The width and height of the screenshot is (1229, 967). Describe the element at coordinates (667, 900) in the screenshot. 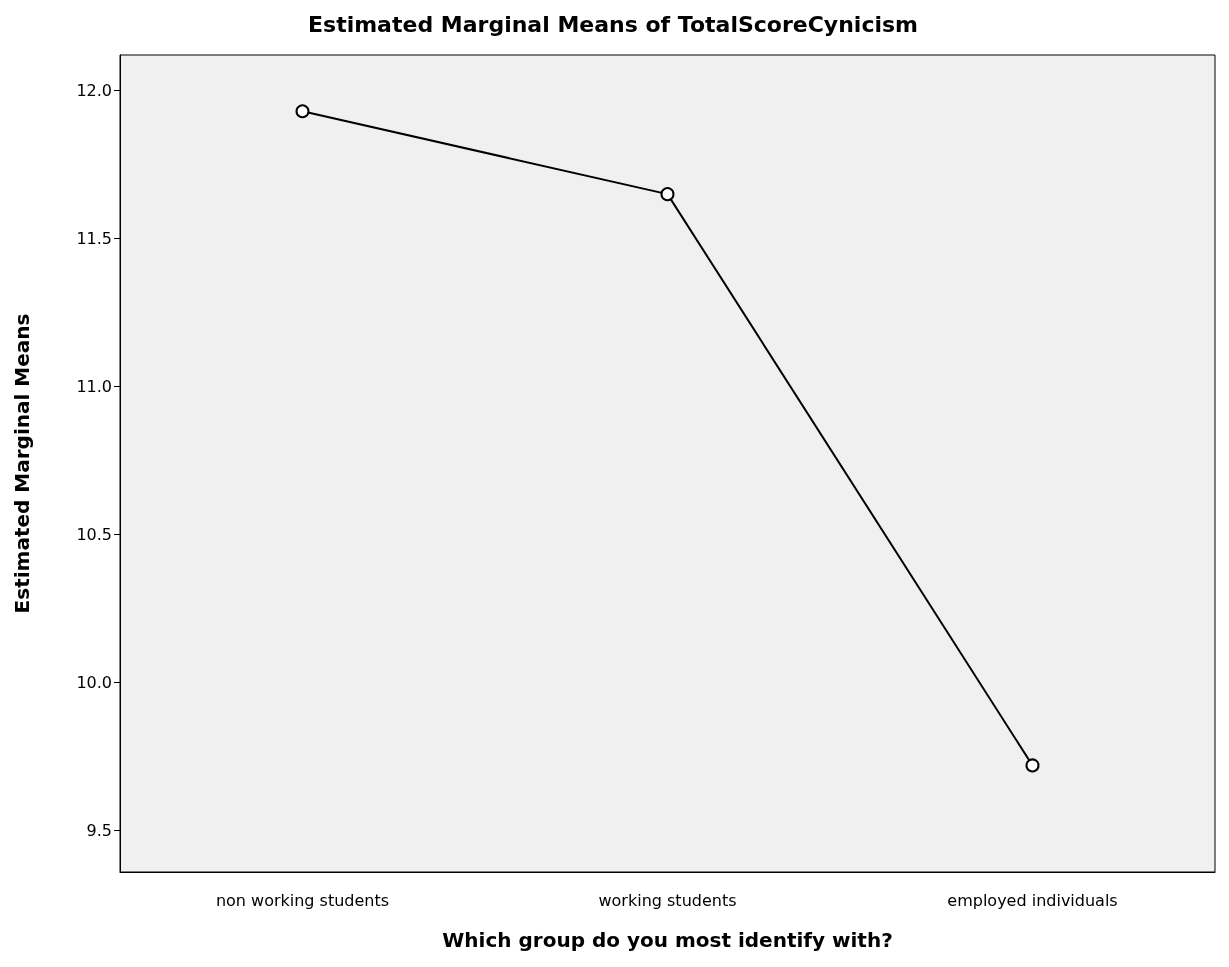

I see `x-tick-label: working students` at that location.